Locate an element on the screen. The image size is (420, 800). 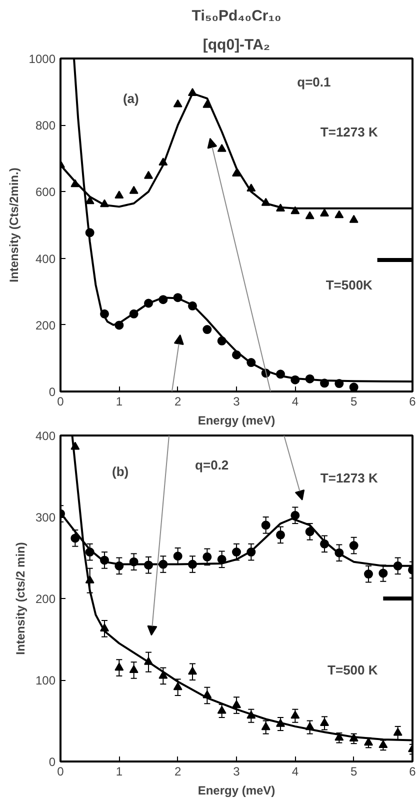
annotation: T=500K is located at coordinates (350, 284).